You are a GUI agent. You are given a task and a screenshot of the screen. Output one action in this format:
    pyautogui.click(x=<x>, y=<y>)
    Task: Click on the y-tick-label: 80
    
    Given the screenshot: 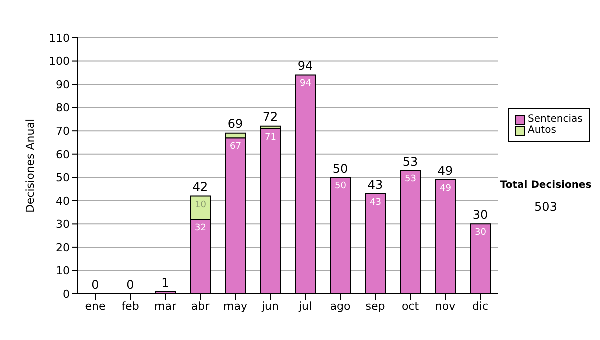 What is the action you would take?
    pyautogui.click(x=63, y=108)
    